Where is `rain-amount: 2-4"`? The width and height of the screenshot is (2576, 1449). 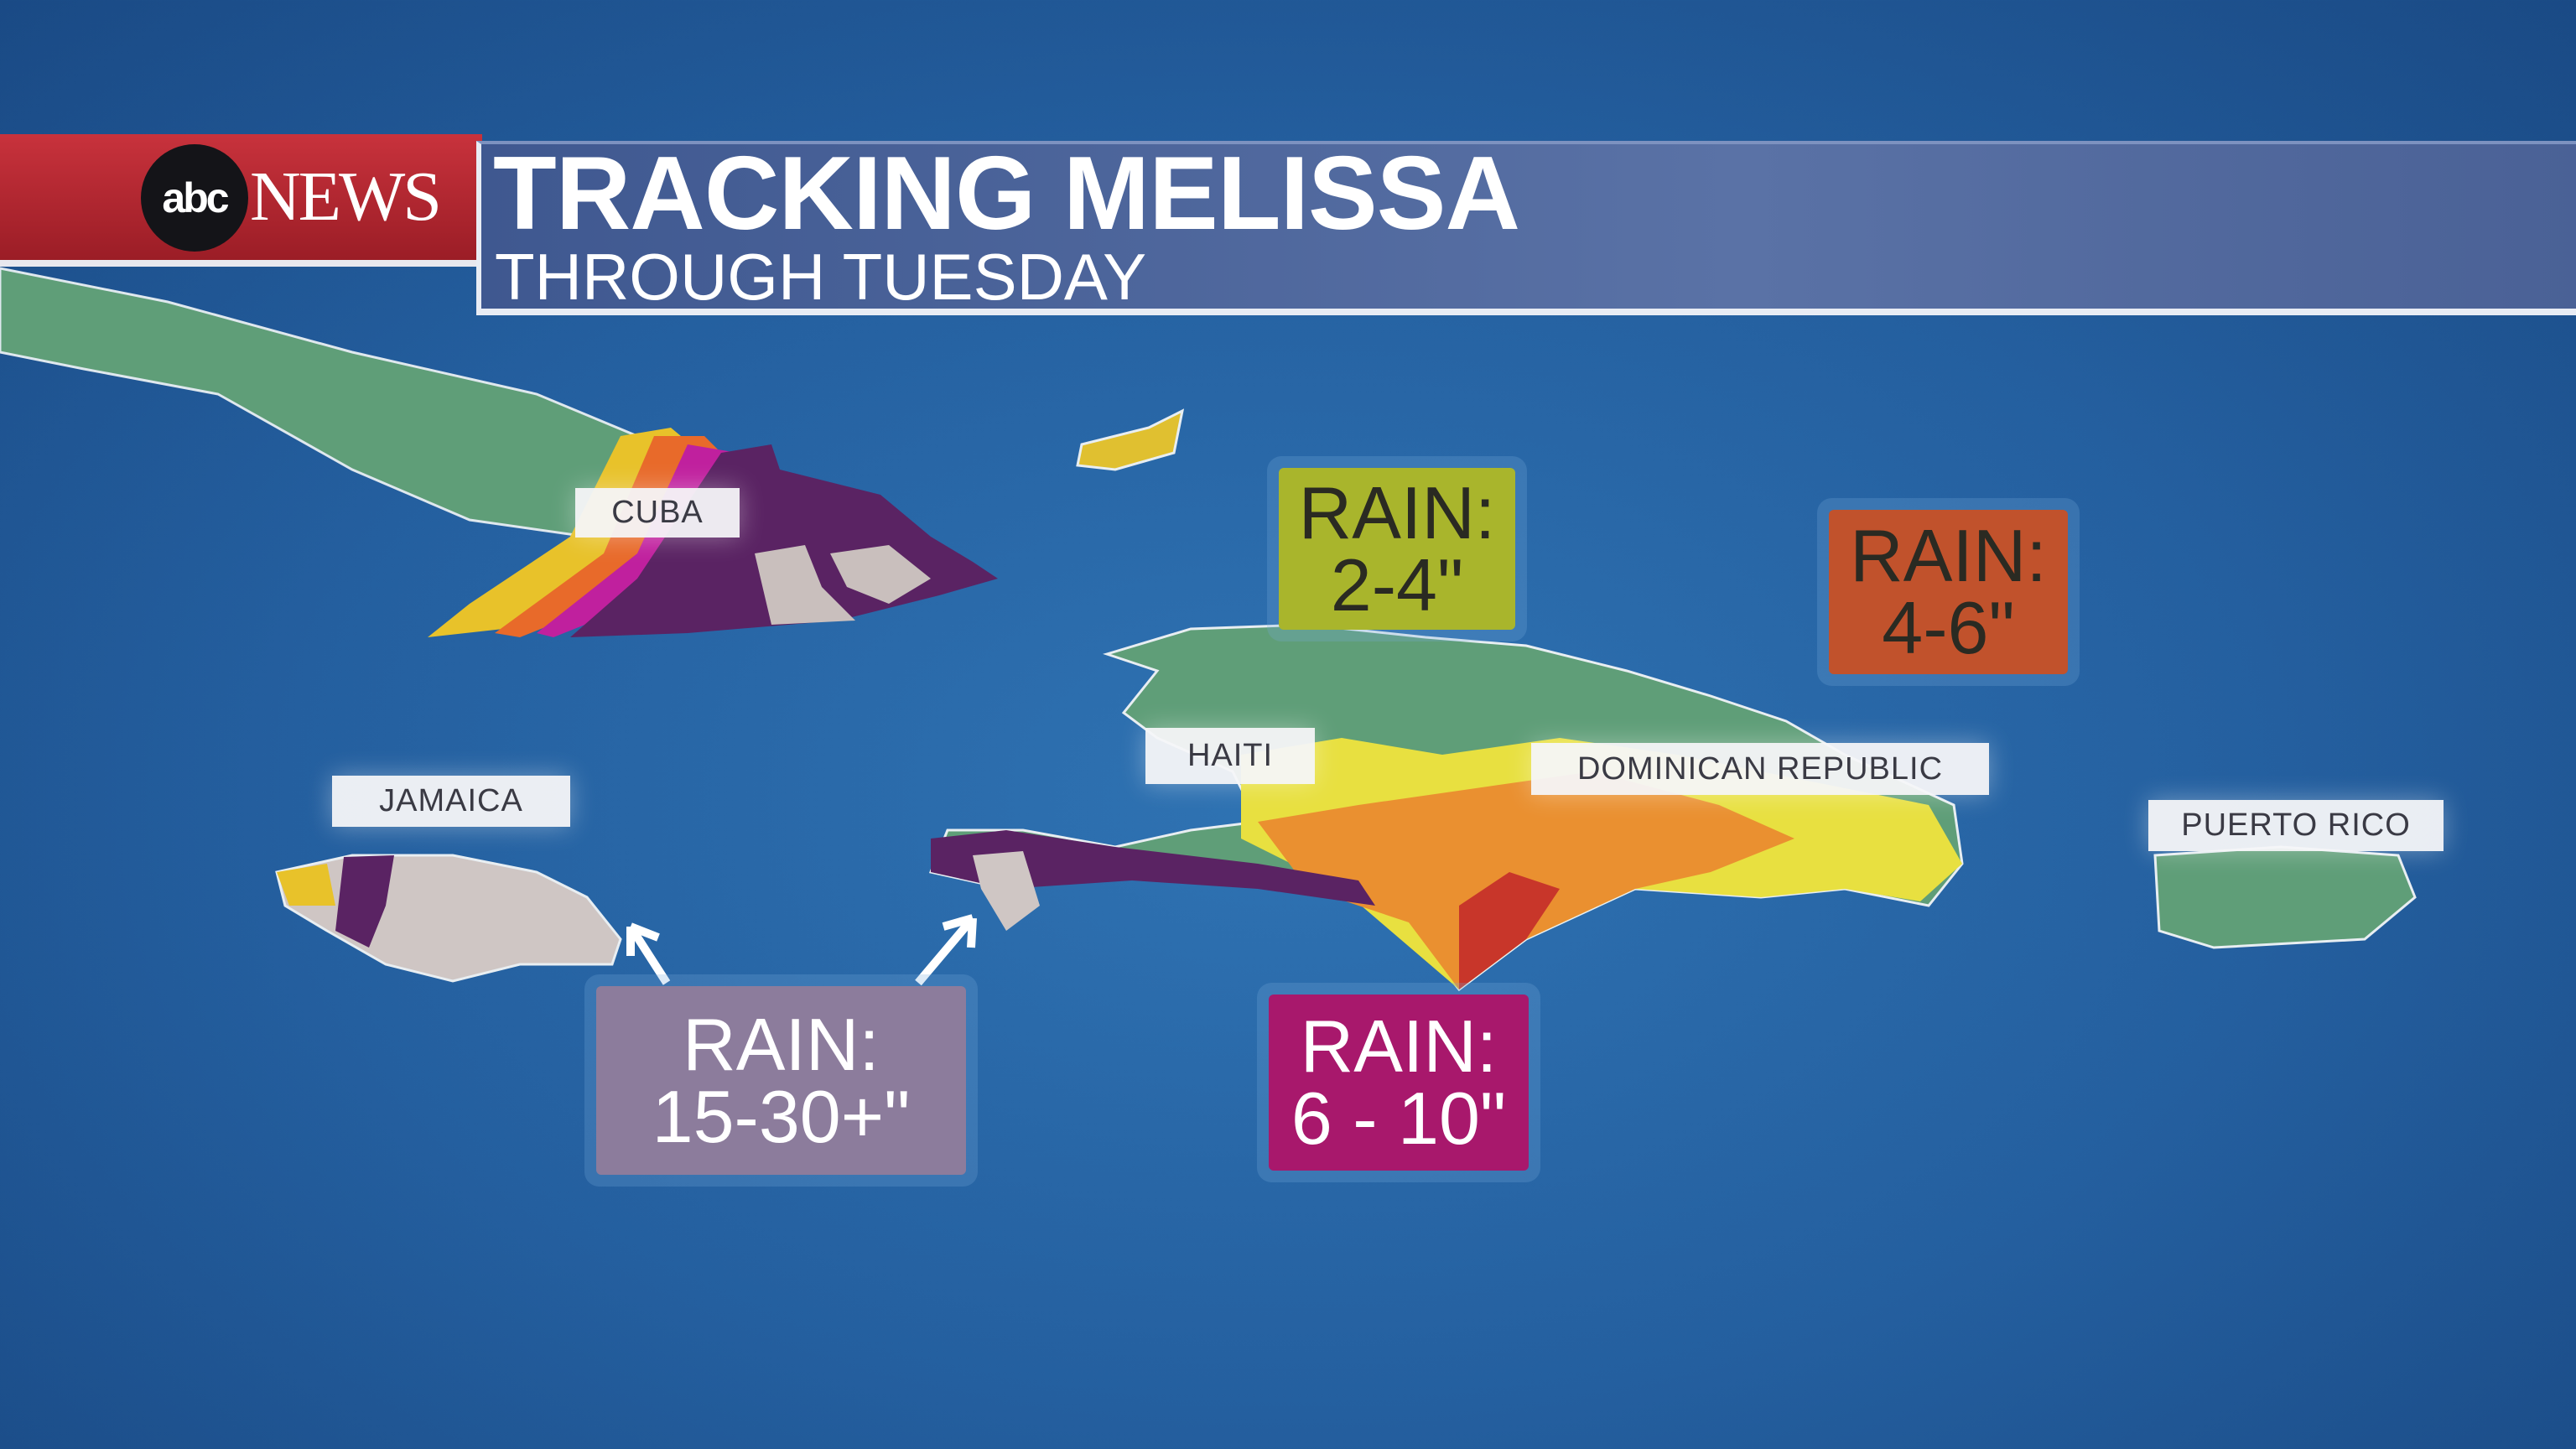 rain-amount: 2-4" is located at coordinates (1397, 584).